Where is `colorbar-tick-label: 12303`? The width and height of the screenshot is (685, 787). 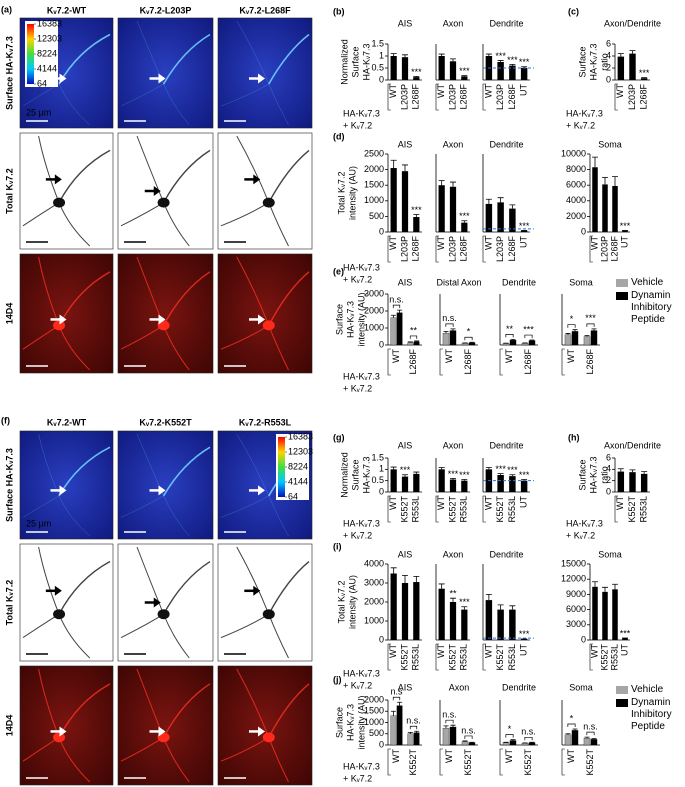
colorbar-tick-label: 12303 is located at coordinates (300, 451).